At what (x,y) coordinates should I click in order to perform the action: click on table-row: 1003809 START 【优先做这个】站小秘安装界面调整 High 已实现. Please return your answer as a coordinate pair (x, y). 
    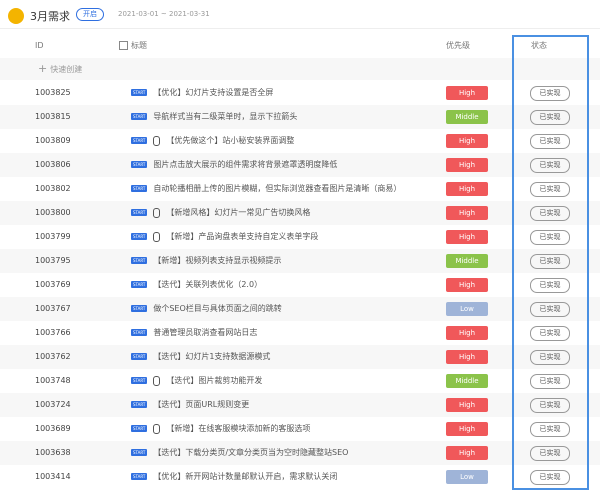
    Looking at the image, I should click on (300, 141).